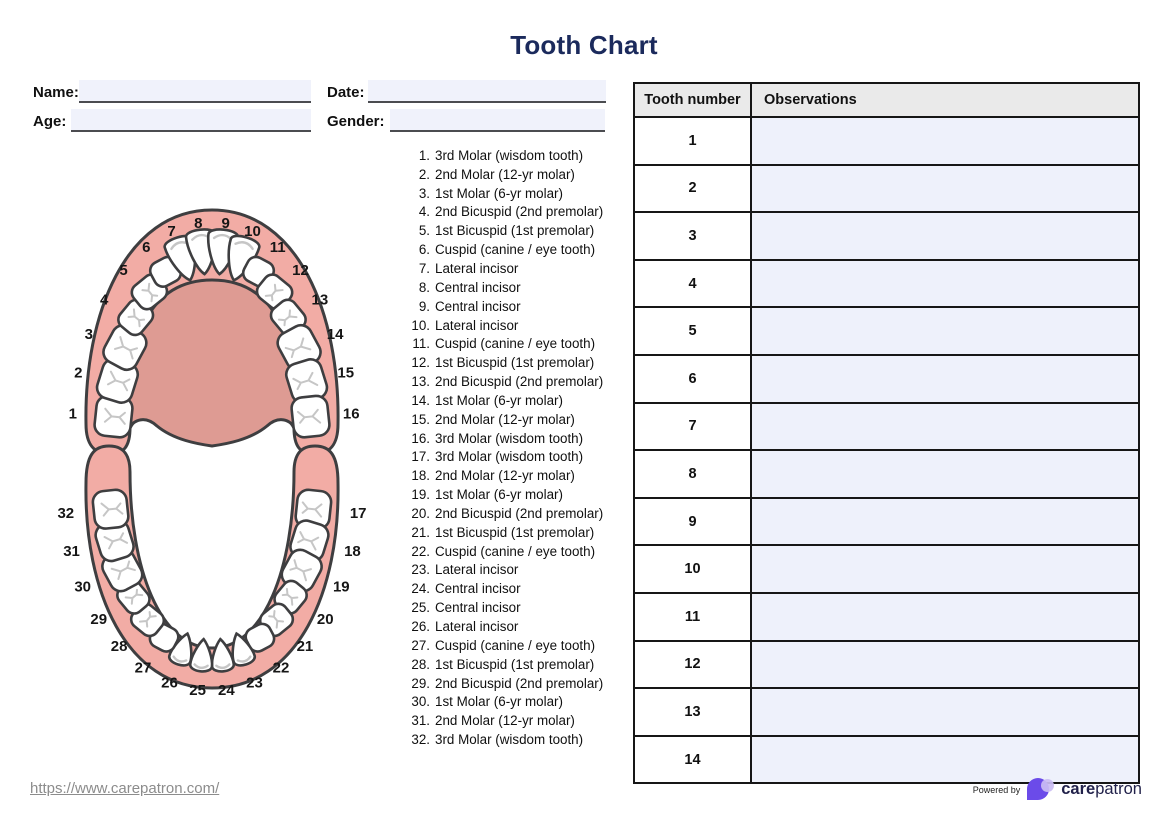 This screenshot has width=1168, height=822. What do you see at coordinates (420, 457) in the screenshot?
I see `tooth-list-number: 17.` at bounding box center [420, 457].